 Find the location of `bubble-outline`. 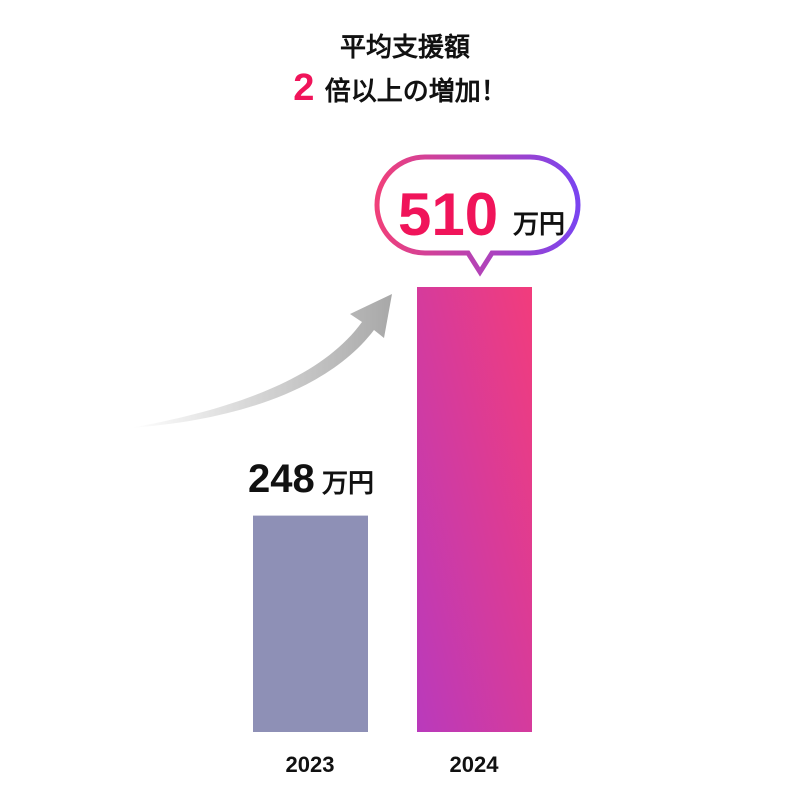

bubble-outline is located at coordinates (477, 215).